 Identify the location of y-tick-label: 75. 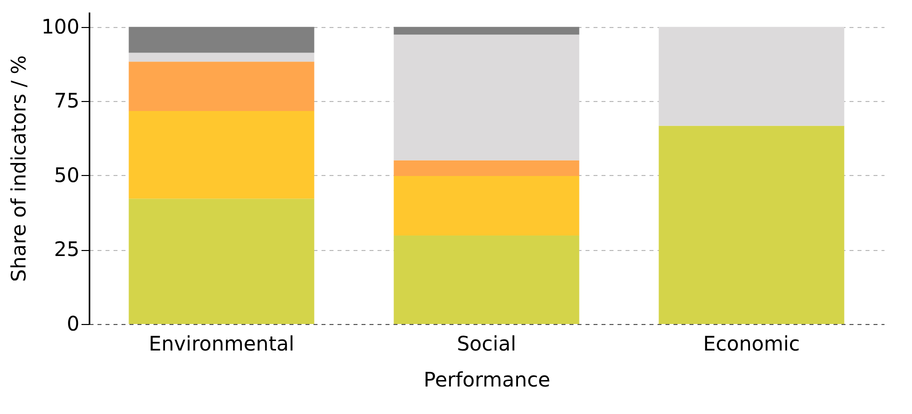
(67, 100).